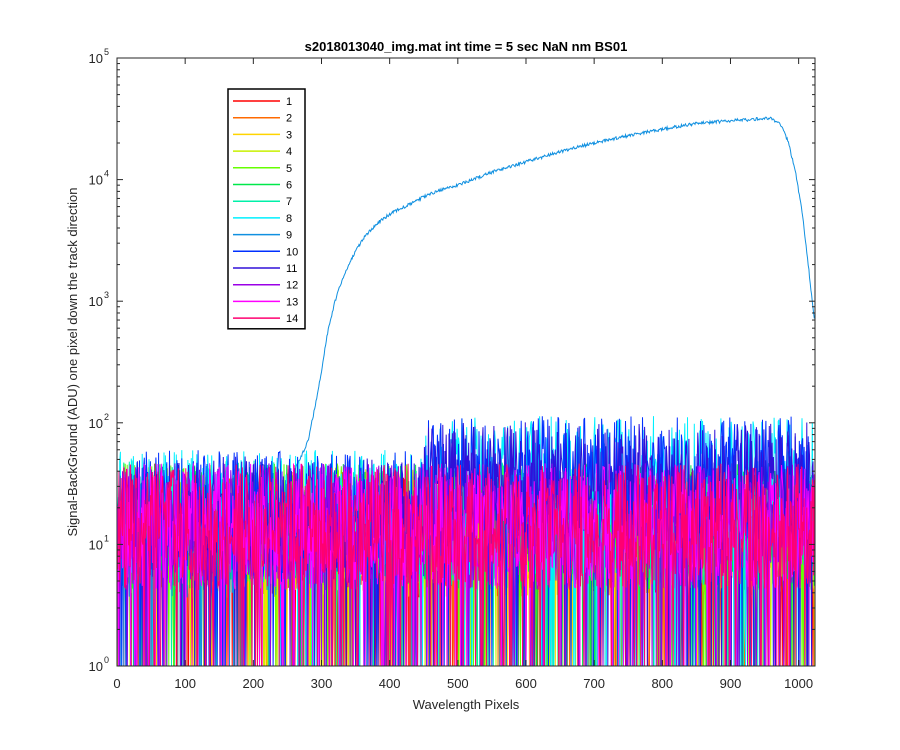  What do you see at coordinates (289, 202) in the screenshot?
I see `legend-entry-7: 7` at bounding box center [289, 202].